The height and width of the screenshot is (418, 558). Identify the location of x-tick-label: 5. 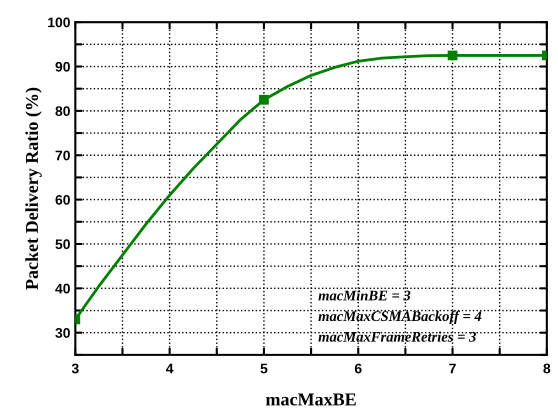
(264, 369).